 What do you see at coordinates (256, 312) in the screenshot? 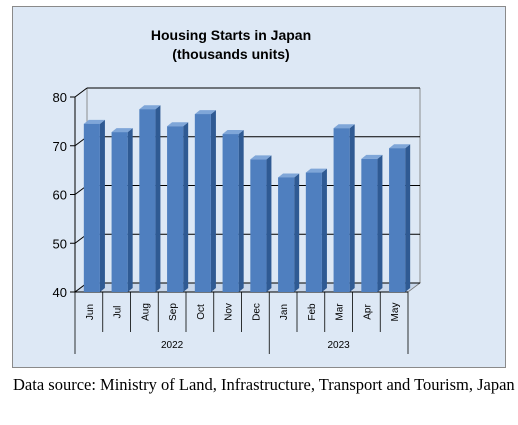
I see `x-category-label: Dec` at bounding box center [256, 312].